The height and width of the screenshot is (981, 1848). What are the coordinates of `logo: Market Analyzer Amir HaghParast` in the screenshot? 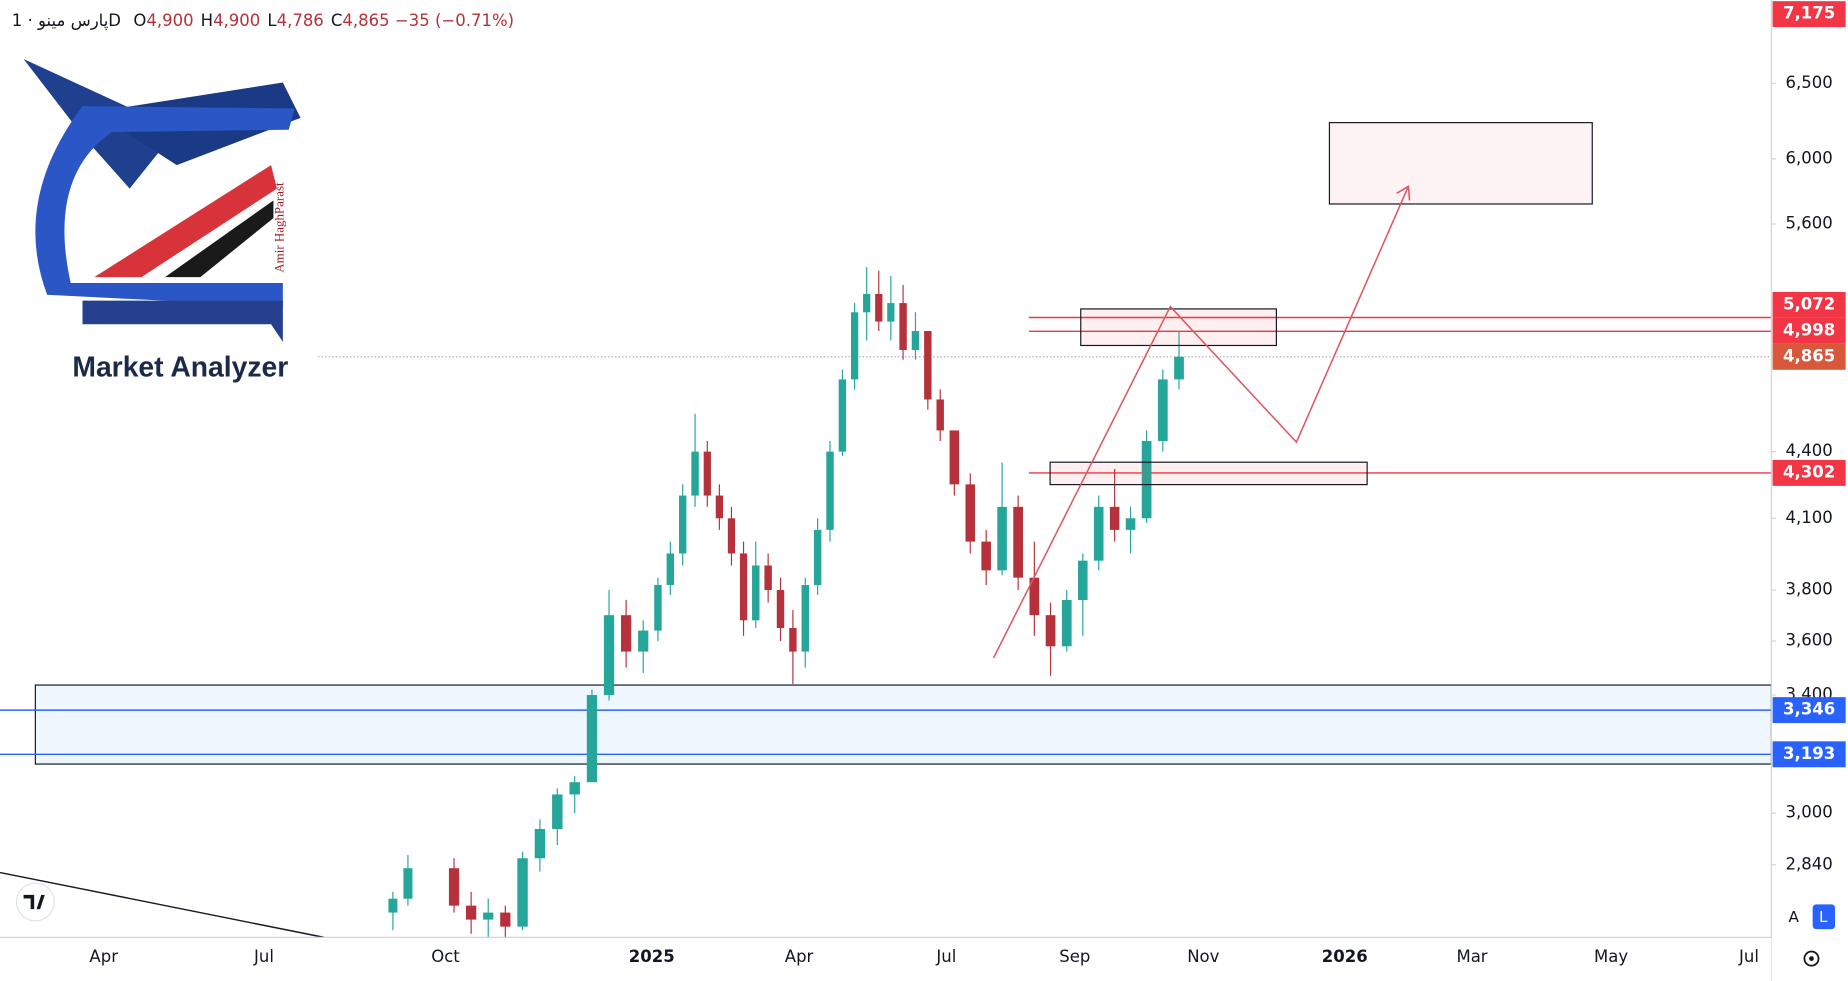 It's located at (162, 220).